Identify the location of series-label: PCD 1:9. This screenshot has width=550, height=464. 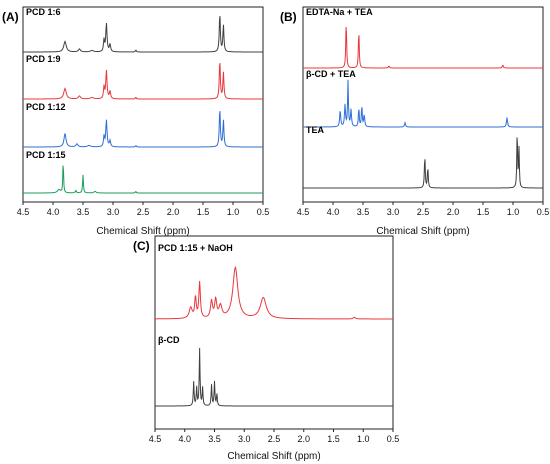
(43, 59).